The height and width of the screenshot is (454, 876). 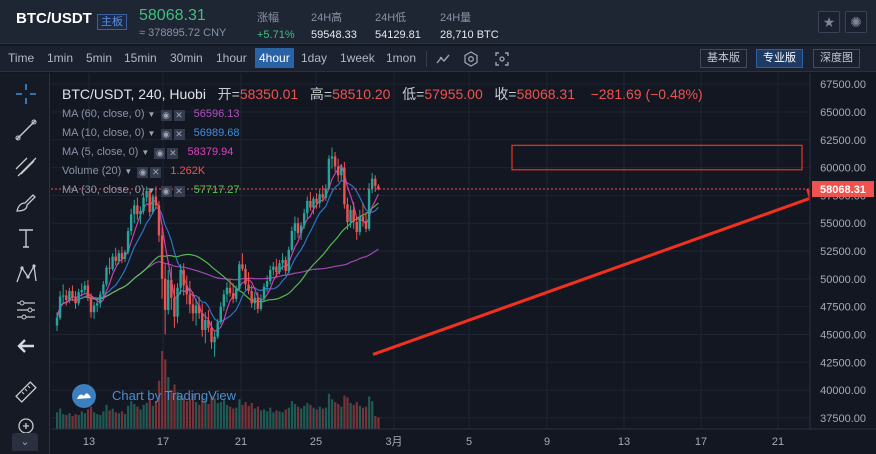 I want to click on multi-line-icon, so click(x=26, y=166).